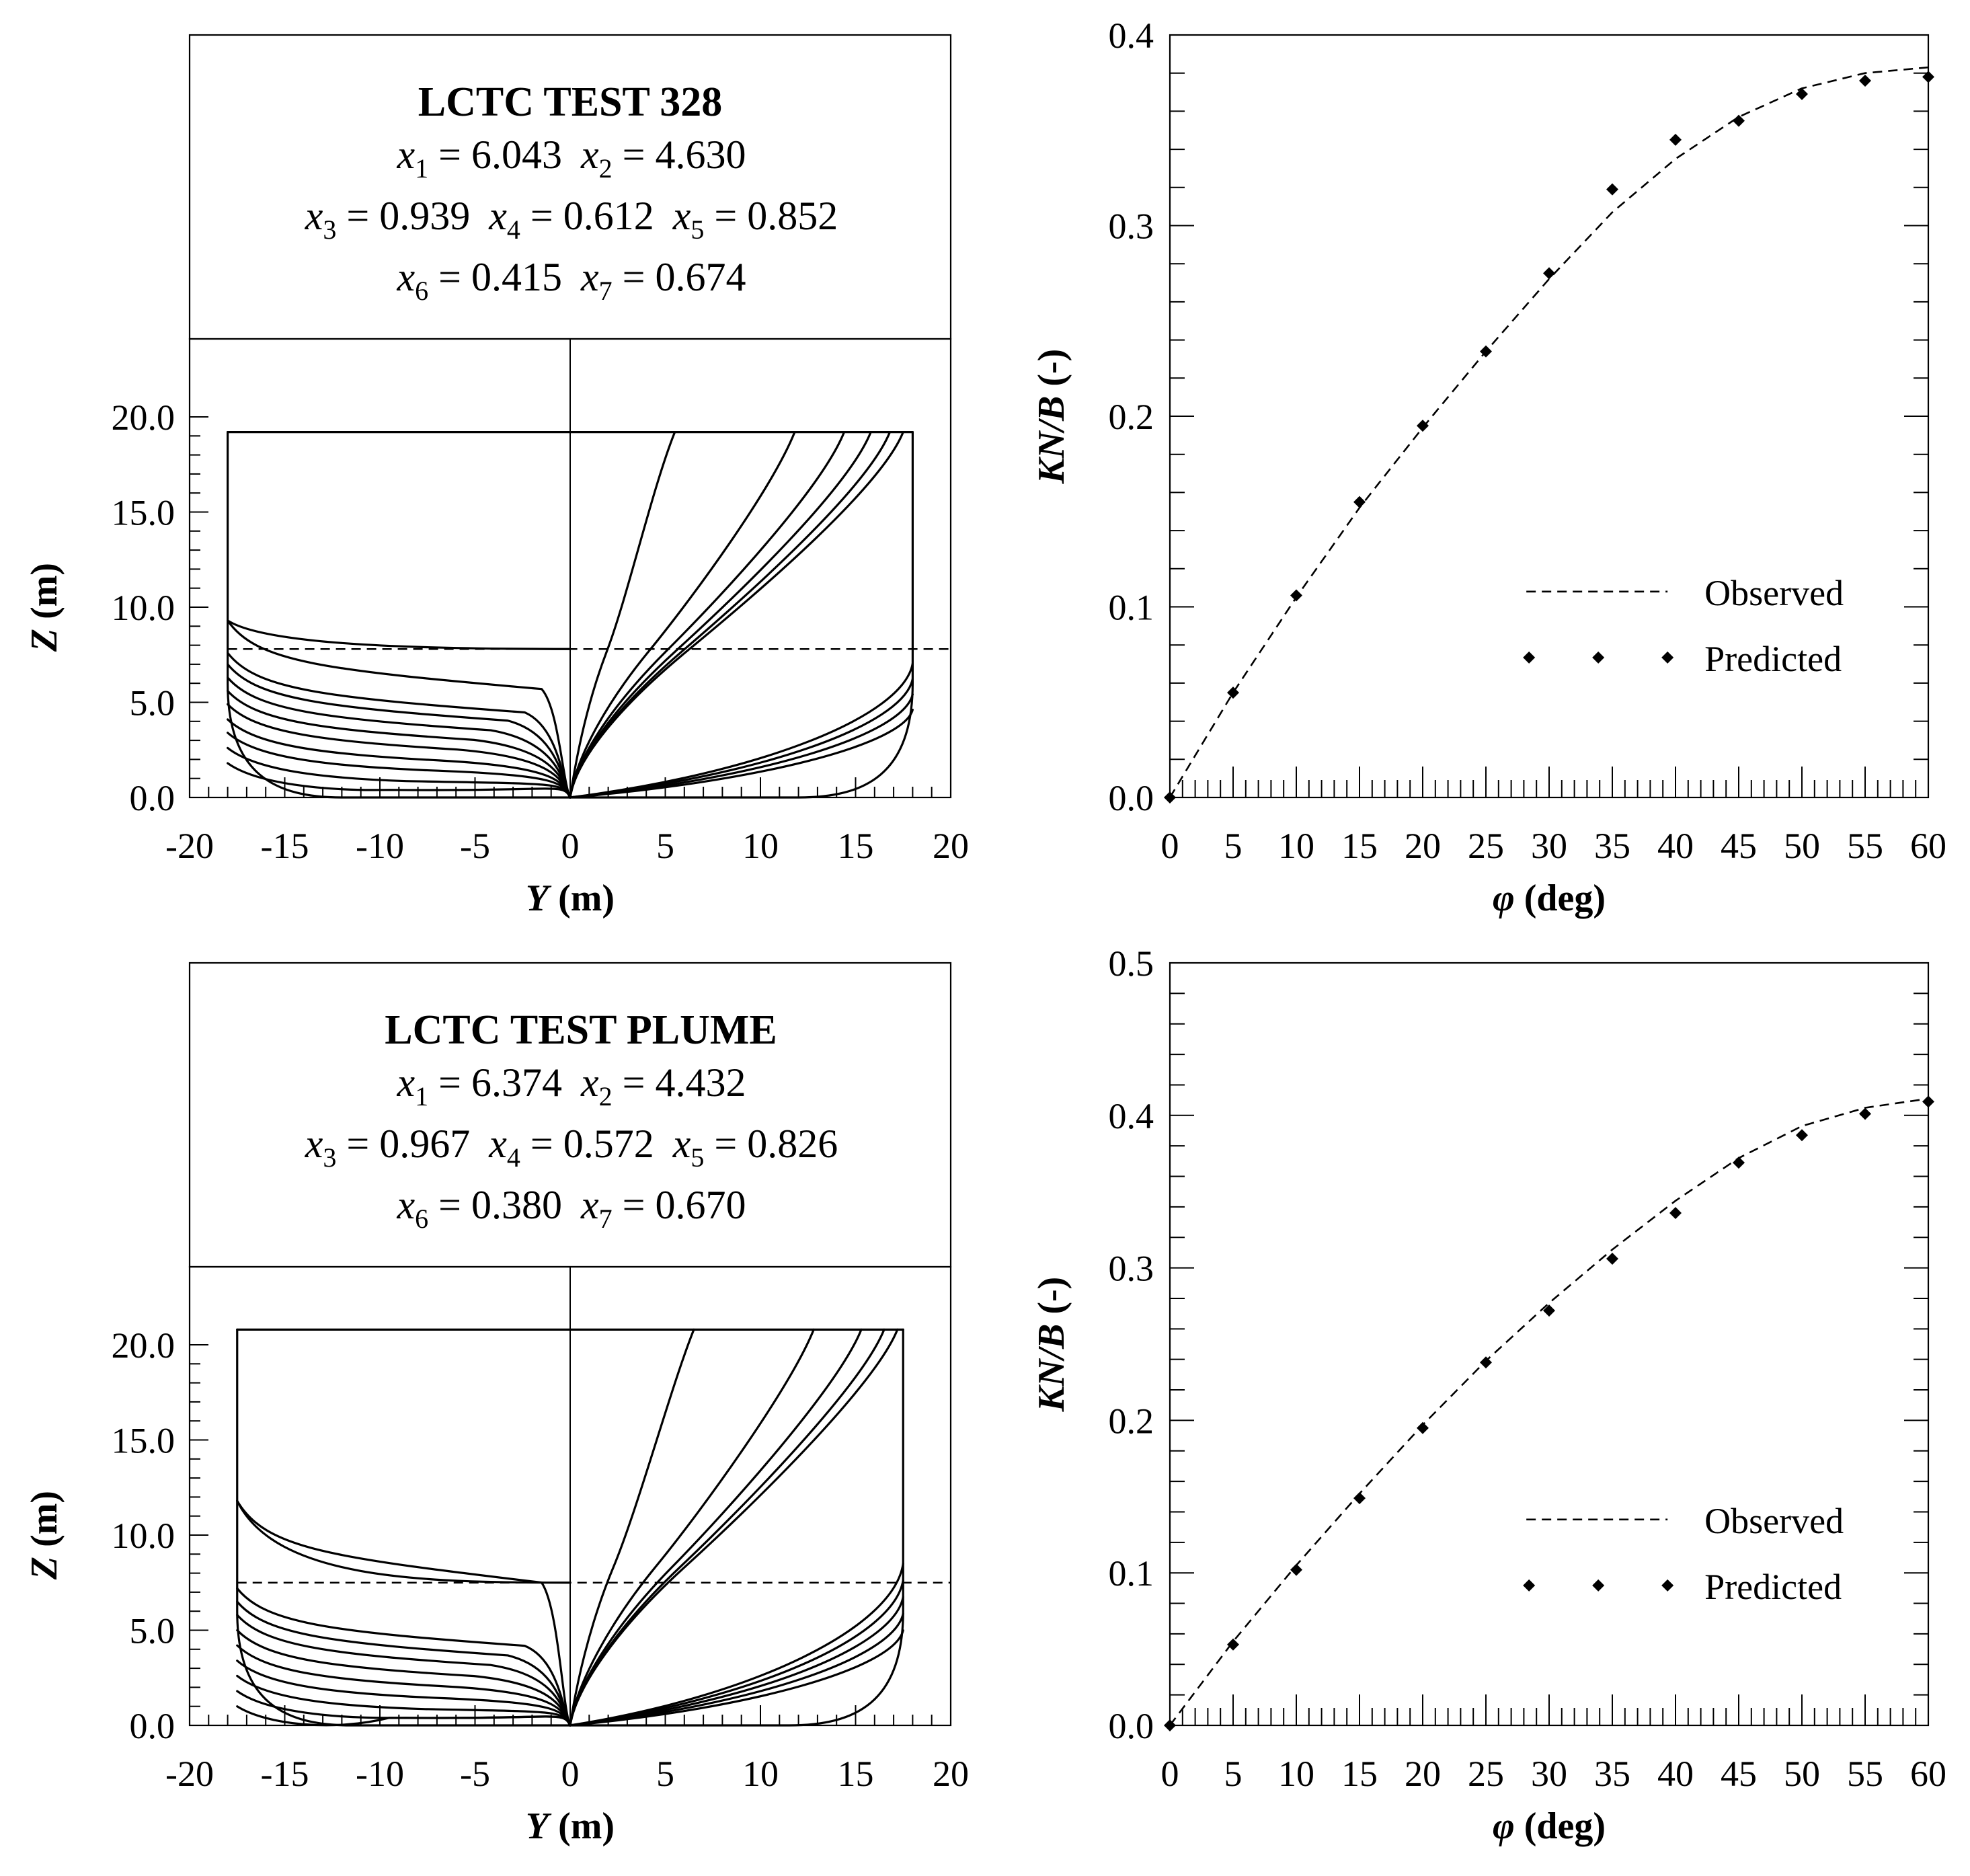  I want to click on variable-subscript: 5, so click(697, 229).